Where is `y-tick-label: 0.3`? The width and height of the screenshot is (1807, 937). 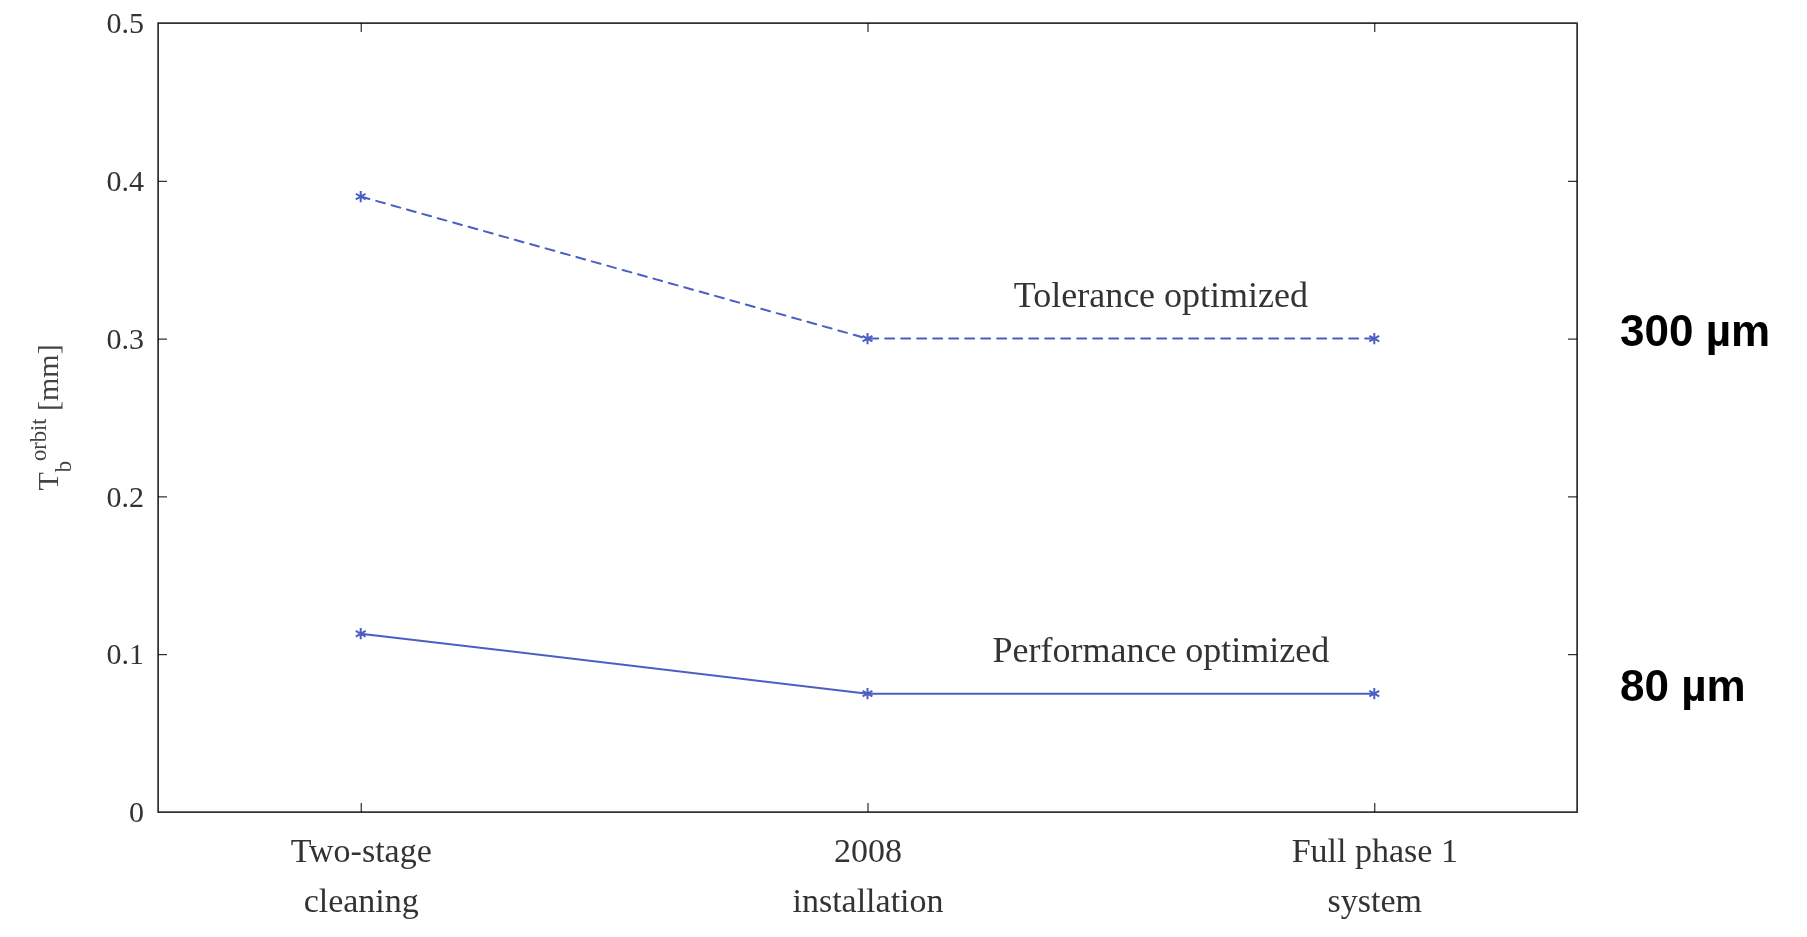 y-tick-label: 0.3 is located at coordinates (125, 338).